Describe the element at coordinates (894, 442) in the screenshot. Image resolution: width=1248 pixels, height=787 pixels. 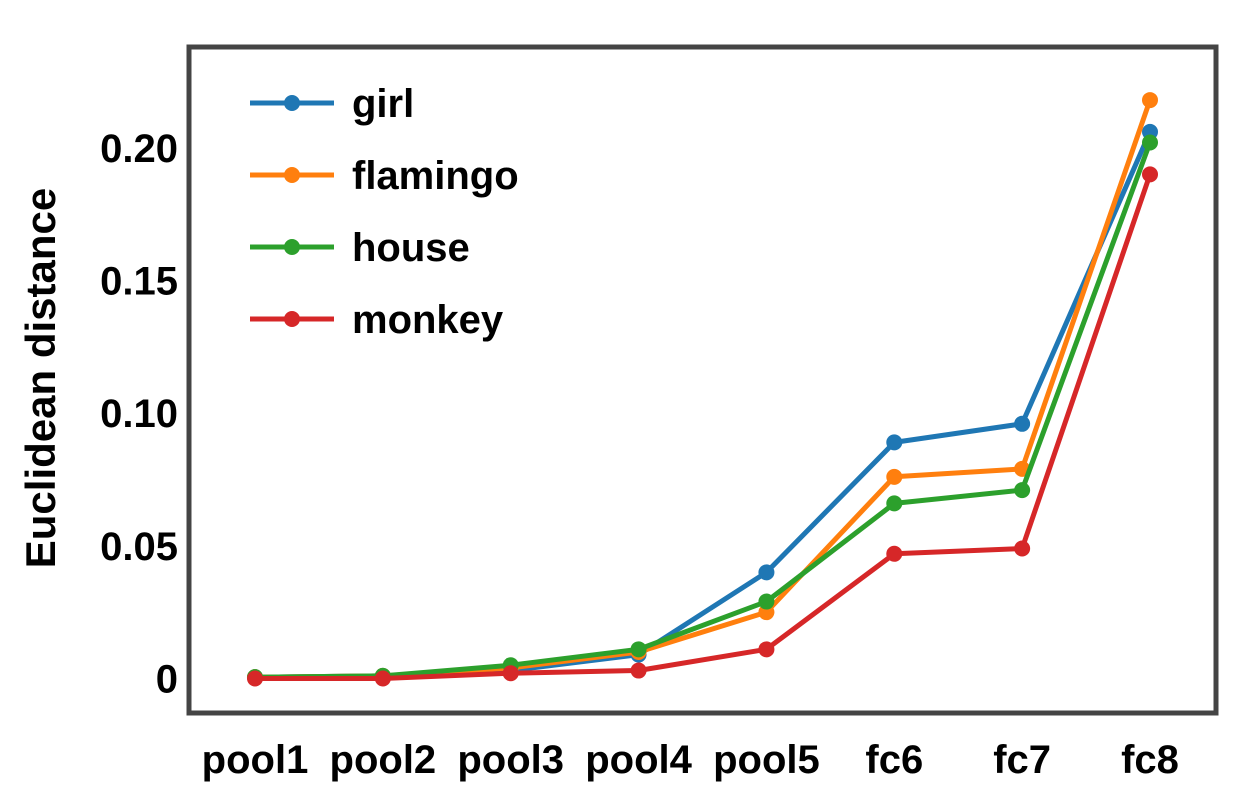
I see `data-point-girl-fc6` at that location.